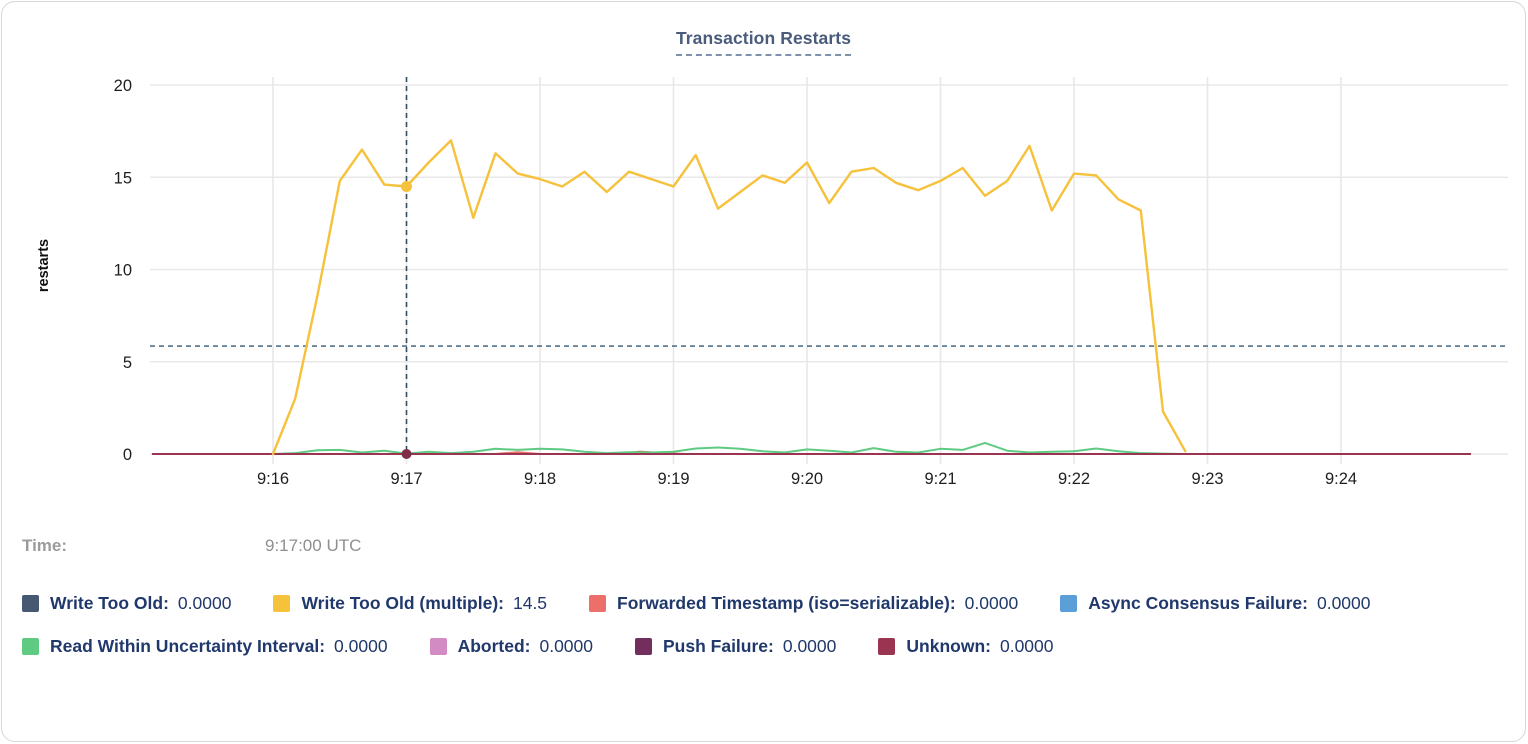 This screenshot has height=744, width=1528. Describe the element at coordinates (402, 602) in the screenshot. I see `legend-label: Write Too Old (multiple):` at that location.